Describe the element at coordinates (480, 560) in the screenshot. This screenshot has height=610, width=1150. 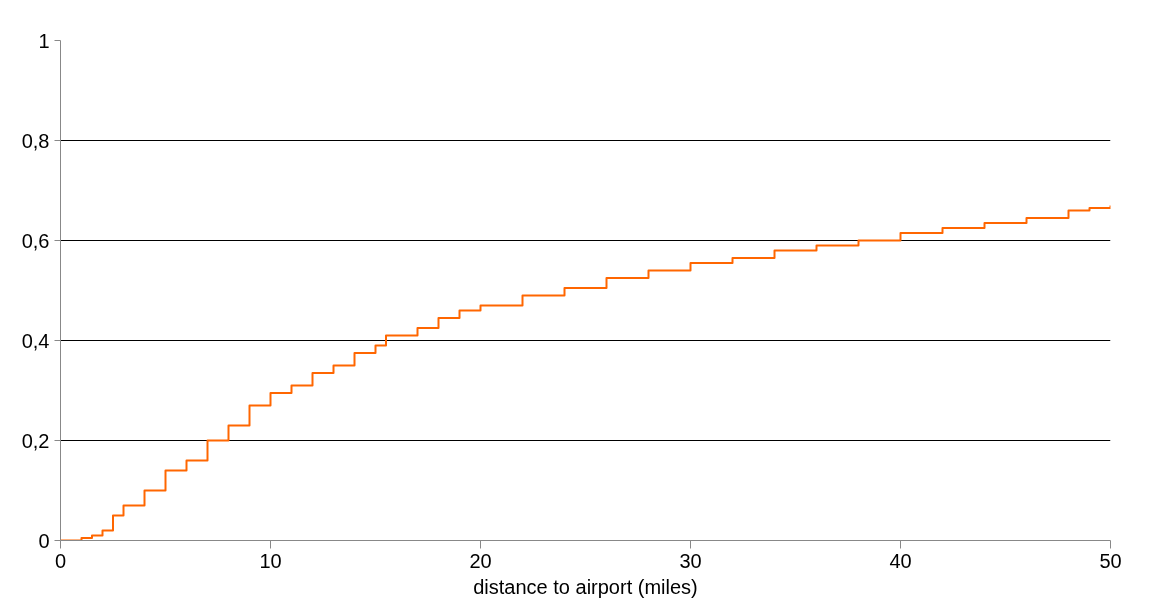
I see `x-tick-label: 20` at that location.